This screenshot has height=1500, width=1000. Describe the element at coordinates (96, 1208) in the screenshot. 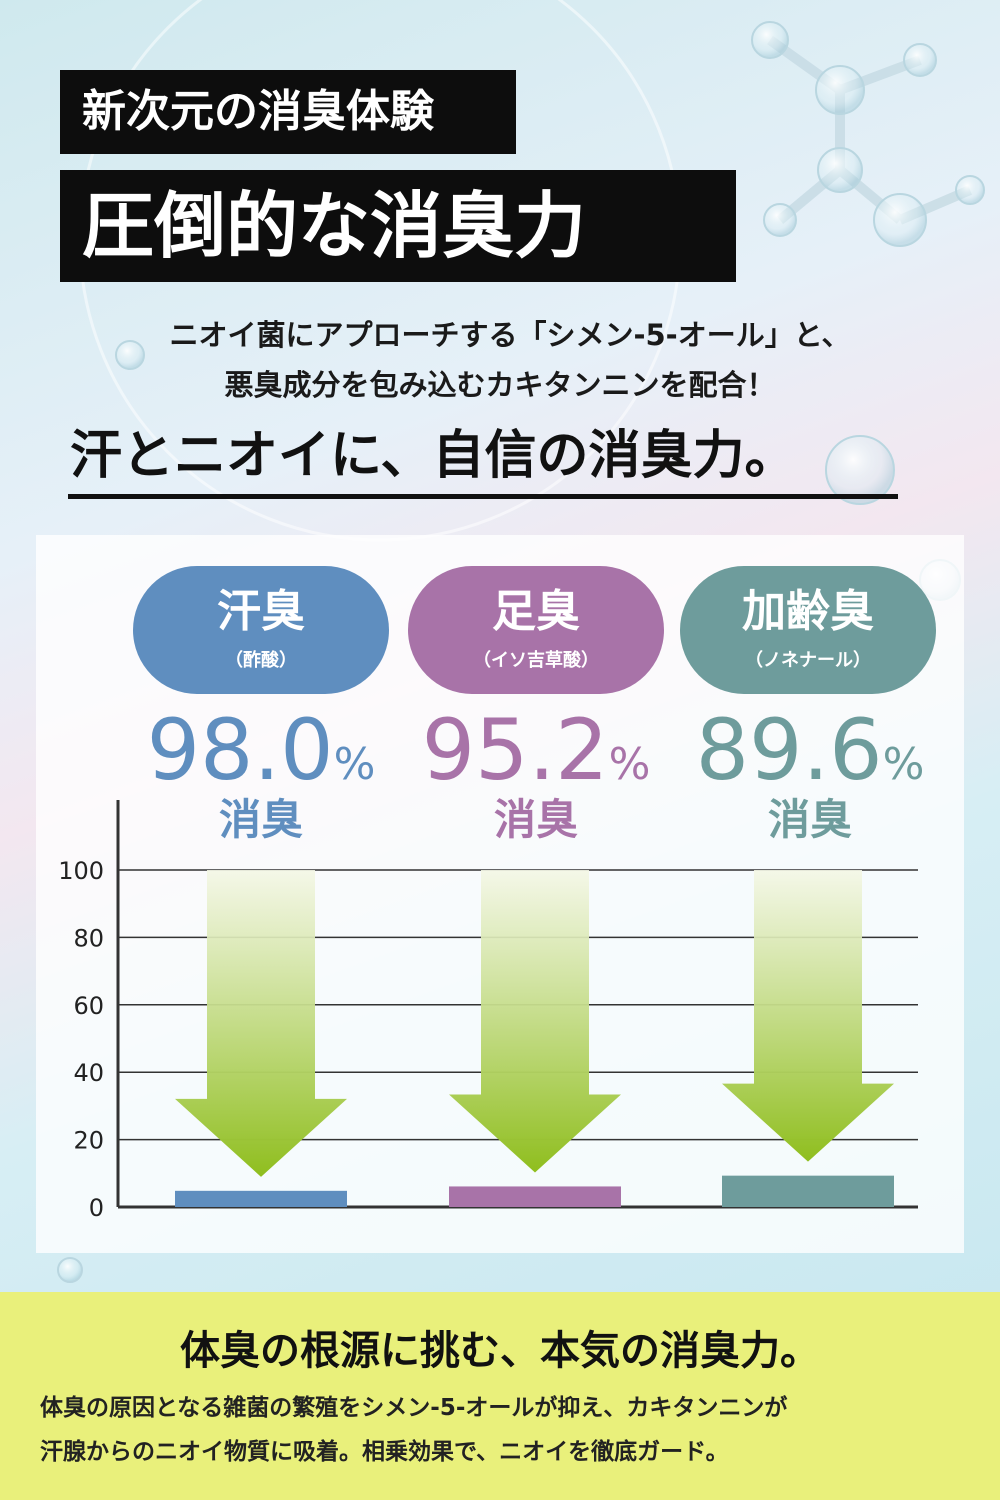

I see `y-tick-label: 0` at that location.